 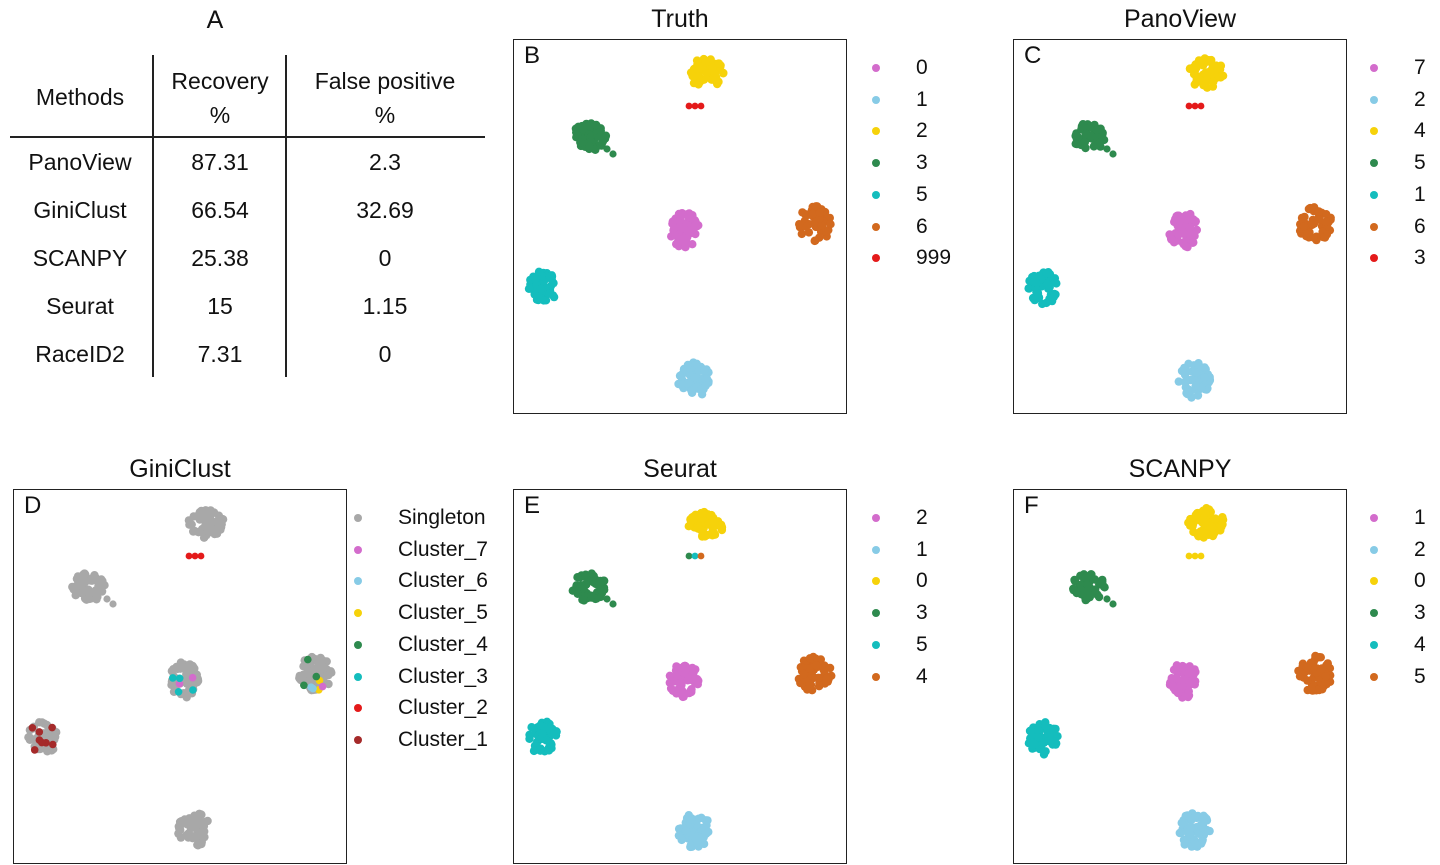 I want to click on legend-entry: Cluster_6, so click(x=439, y=581).